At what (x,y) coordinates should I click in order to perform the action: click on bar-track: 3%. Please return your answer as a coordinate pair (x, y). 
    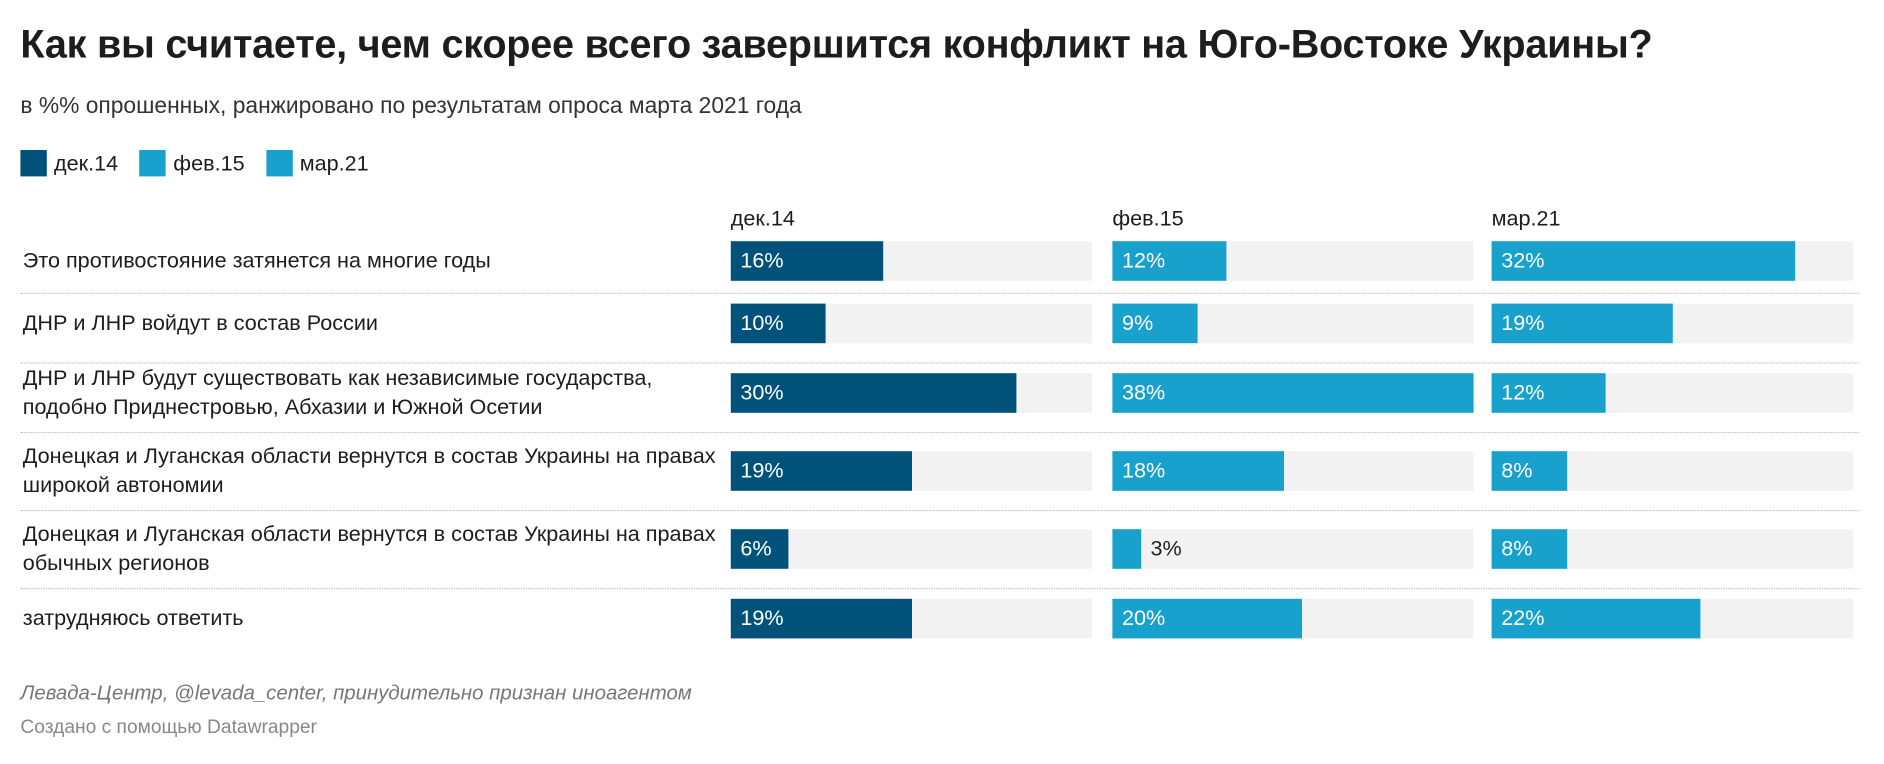
    Looking at the image, I should click on (1293, 549).